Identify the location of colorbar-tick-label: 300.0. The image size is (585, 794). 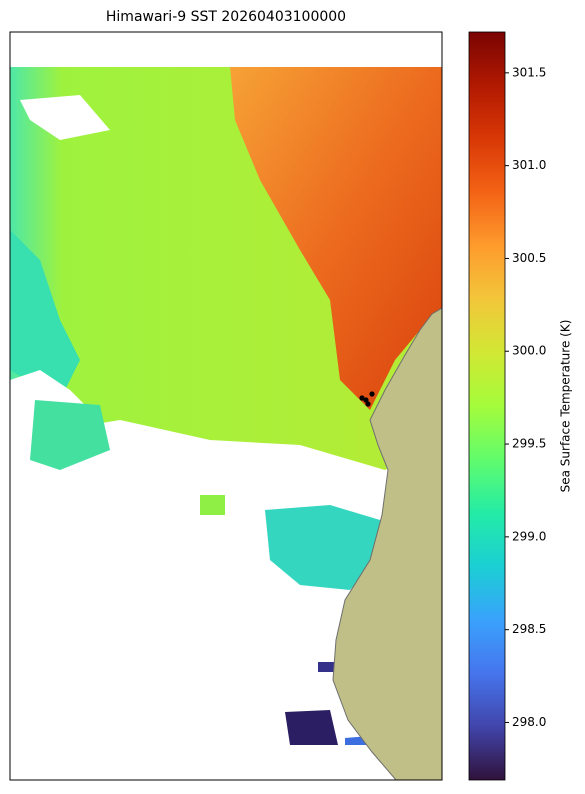
(529, 351).